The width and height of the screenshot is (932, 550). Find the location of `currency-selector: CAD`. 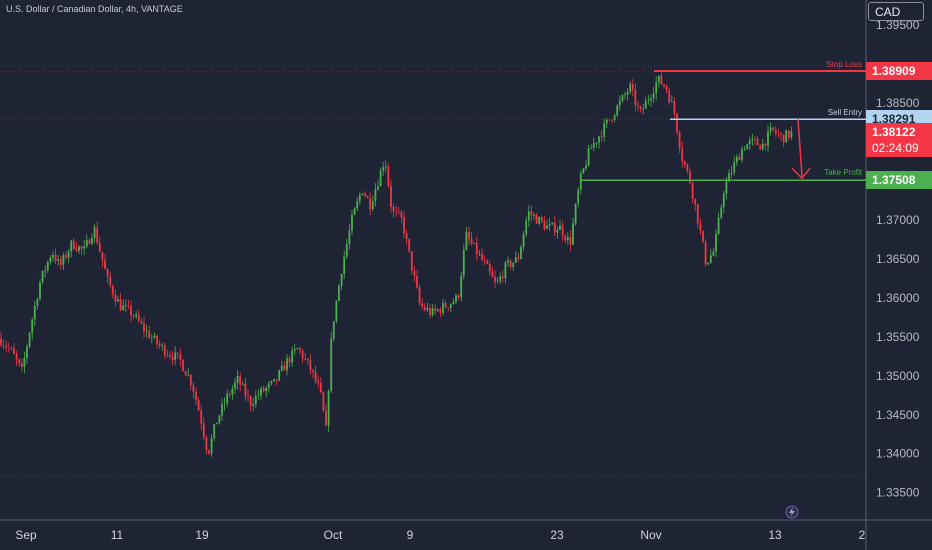

currency-selector: CAD is located at coordinates (896, 11).